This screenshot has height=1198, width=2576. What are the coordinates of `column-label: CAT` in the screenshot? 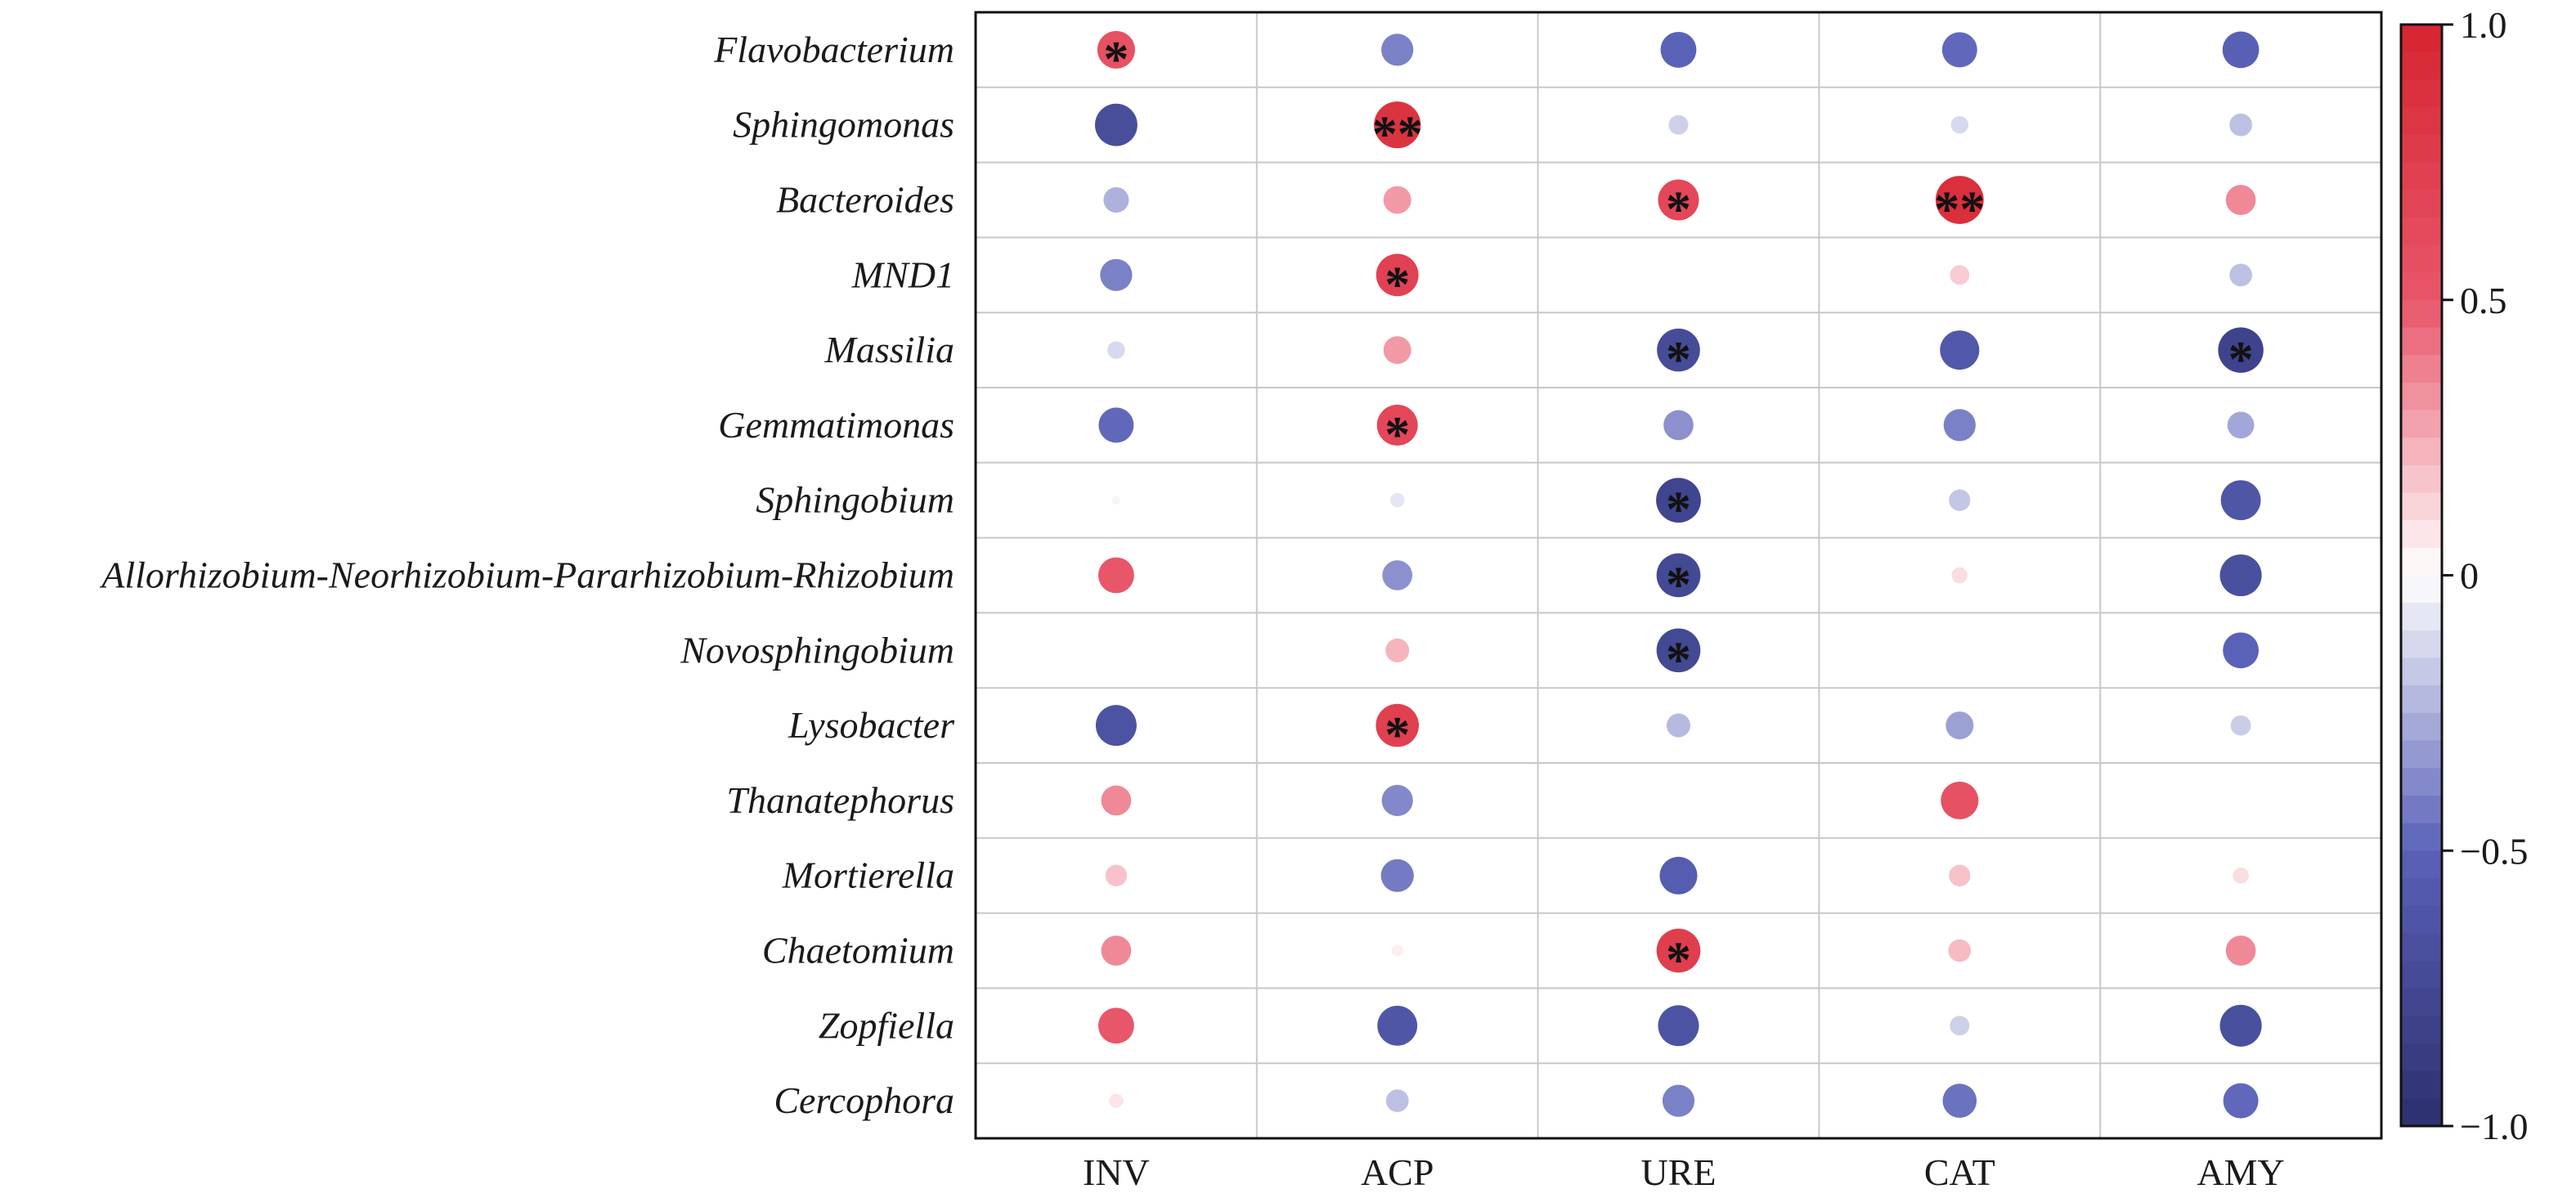 It's located at (1960, 1172).